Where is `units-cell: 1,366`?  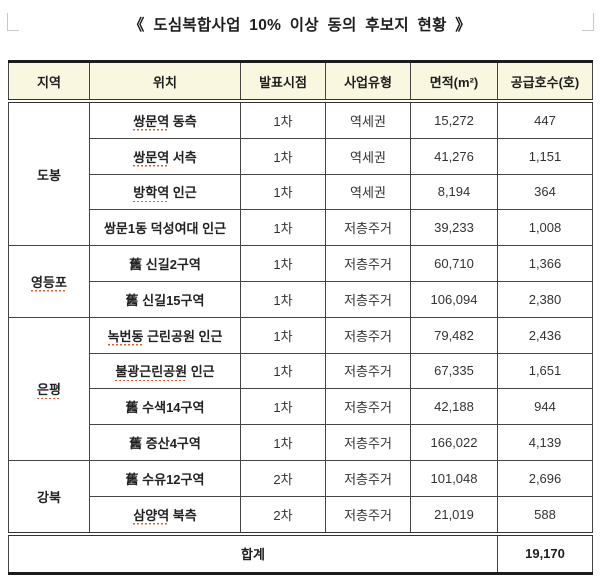 units-cell: 1,366 is located at coordinates (545, 263).